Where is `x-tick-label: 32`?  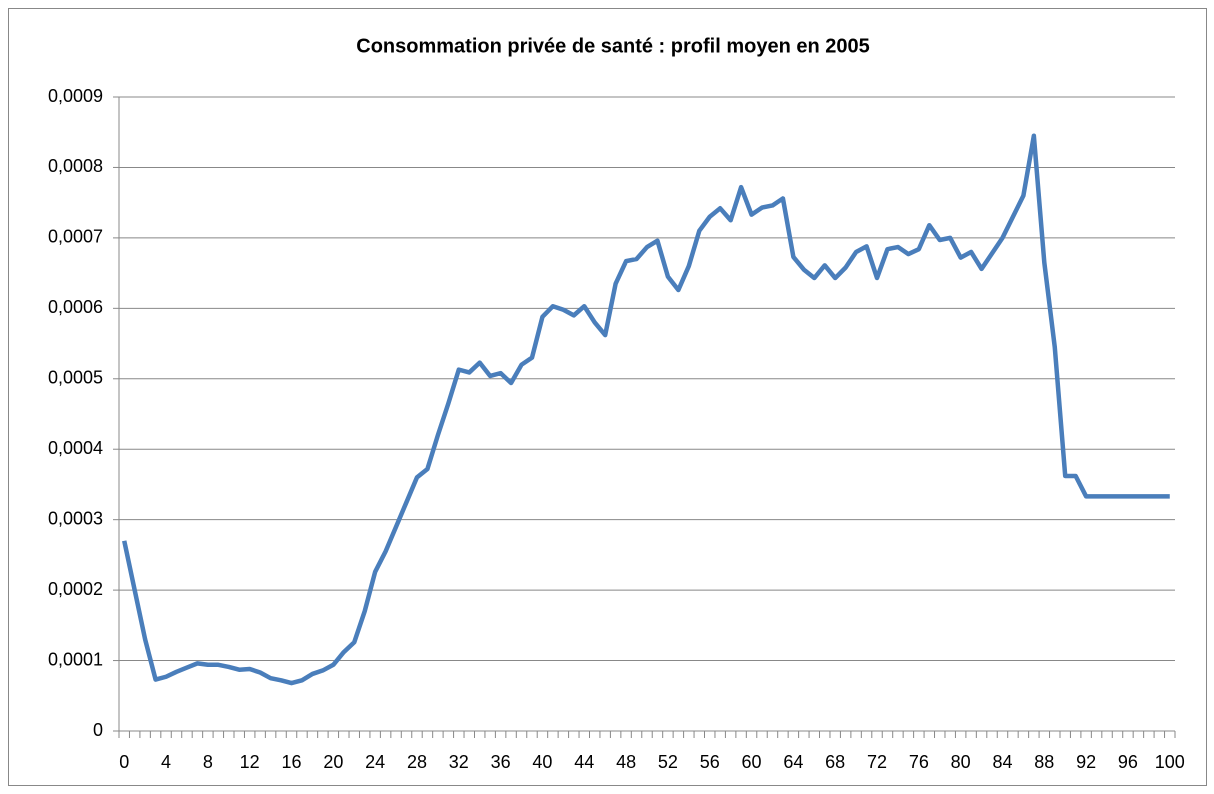 x-tick-label: 32 is located at coordinates (459, 762).